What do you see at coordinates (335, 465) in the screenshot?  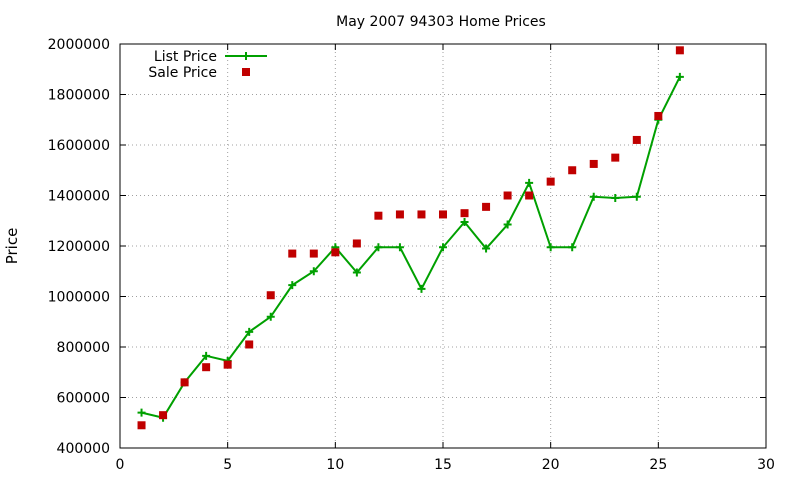 I see `x-tick-label: 10` at bounding box center [335, 465].